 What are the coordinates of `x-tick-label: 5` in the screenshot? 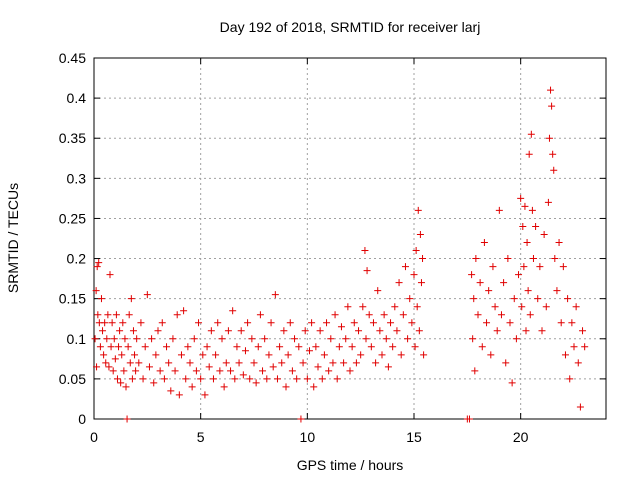 It's located at (201, 437).